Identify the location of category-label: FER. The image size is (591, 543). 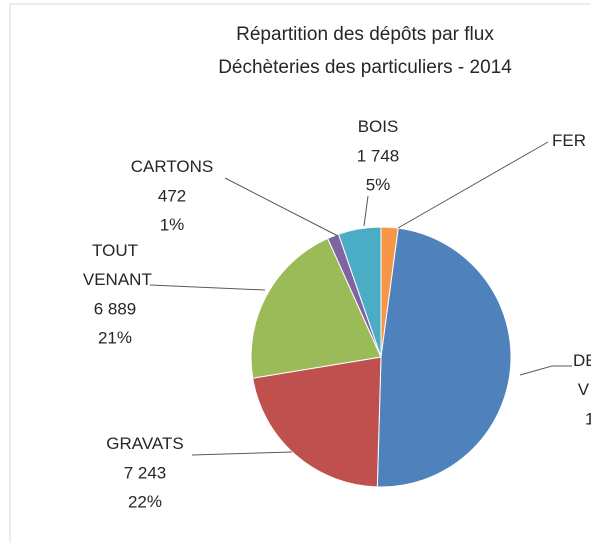
(569, 140).